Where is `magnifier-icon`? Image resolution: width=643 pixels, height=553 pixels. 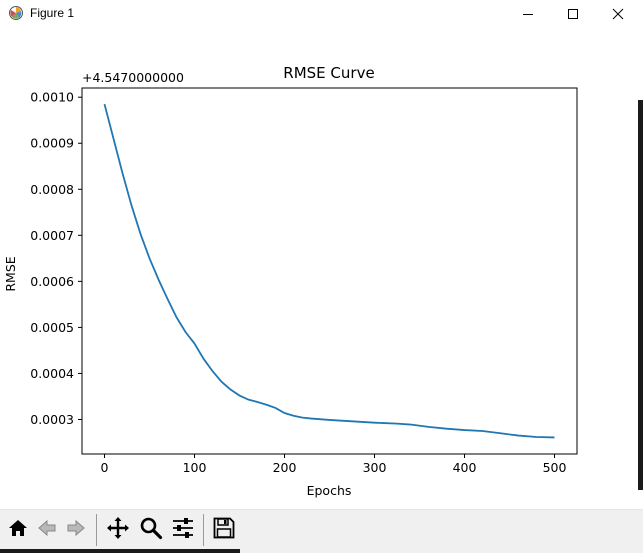 magnifier-icon is located at coordinates (151, 530).